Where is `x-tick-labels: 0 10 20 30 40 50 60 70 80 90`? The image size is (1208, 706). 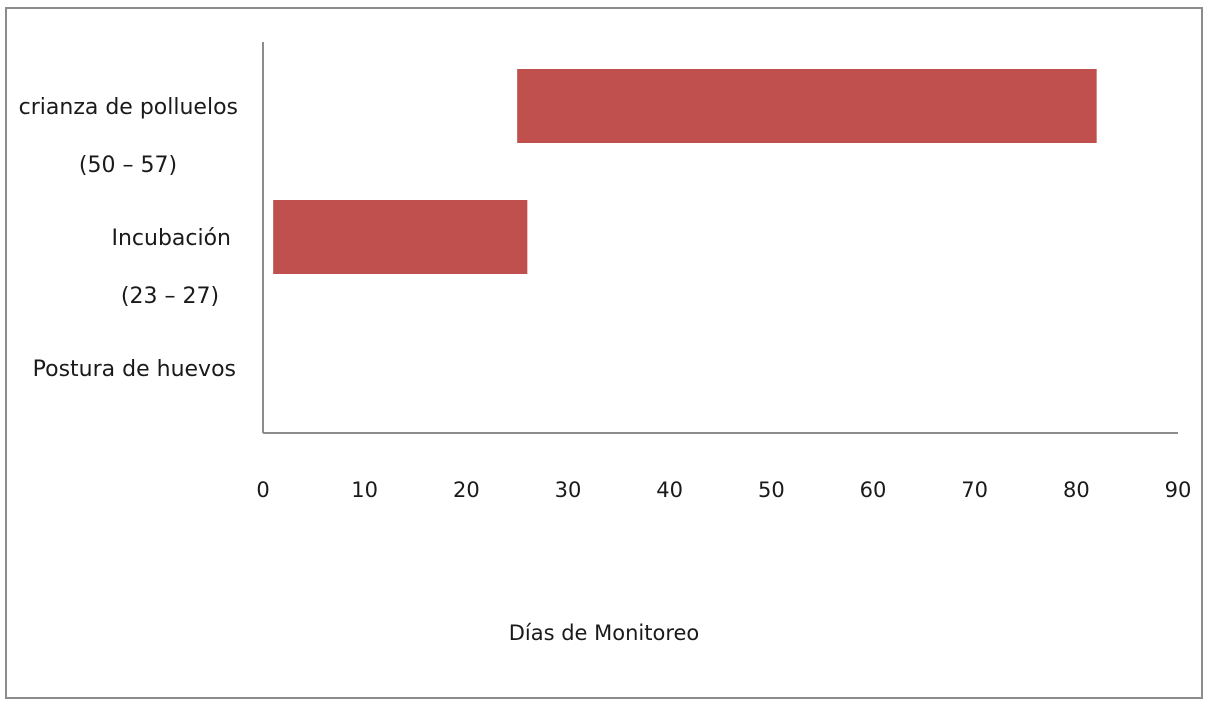
x-tick-labels: 0 10 20 30 40 50 60 70 80 90 is located at coordinates (723, 490).